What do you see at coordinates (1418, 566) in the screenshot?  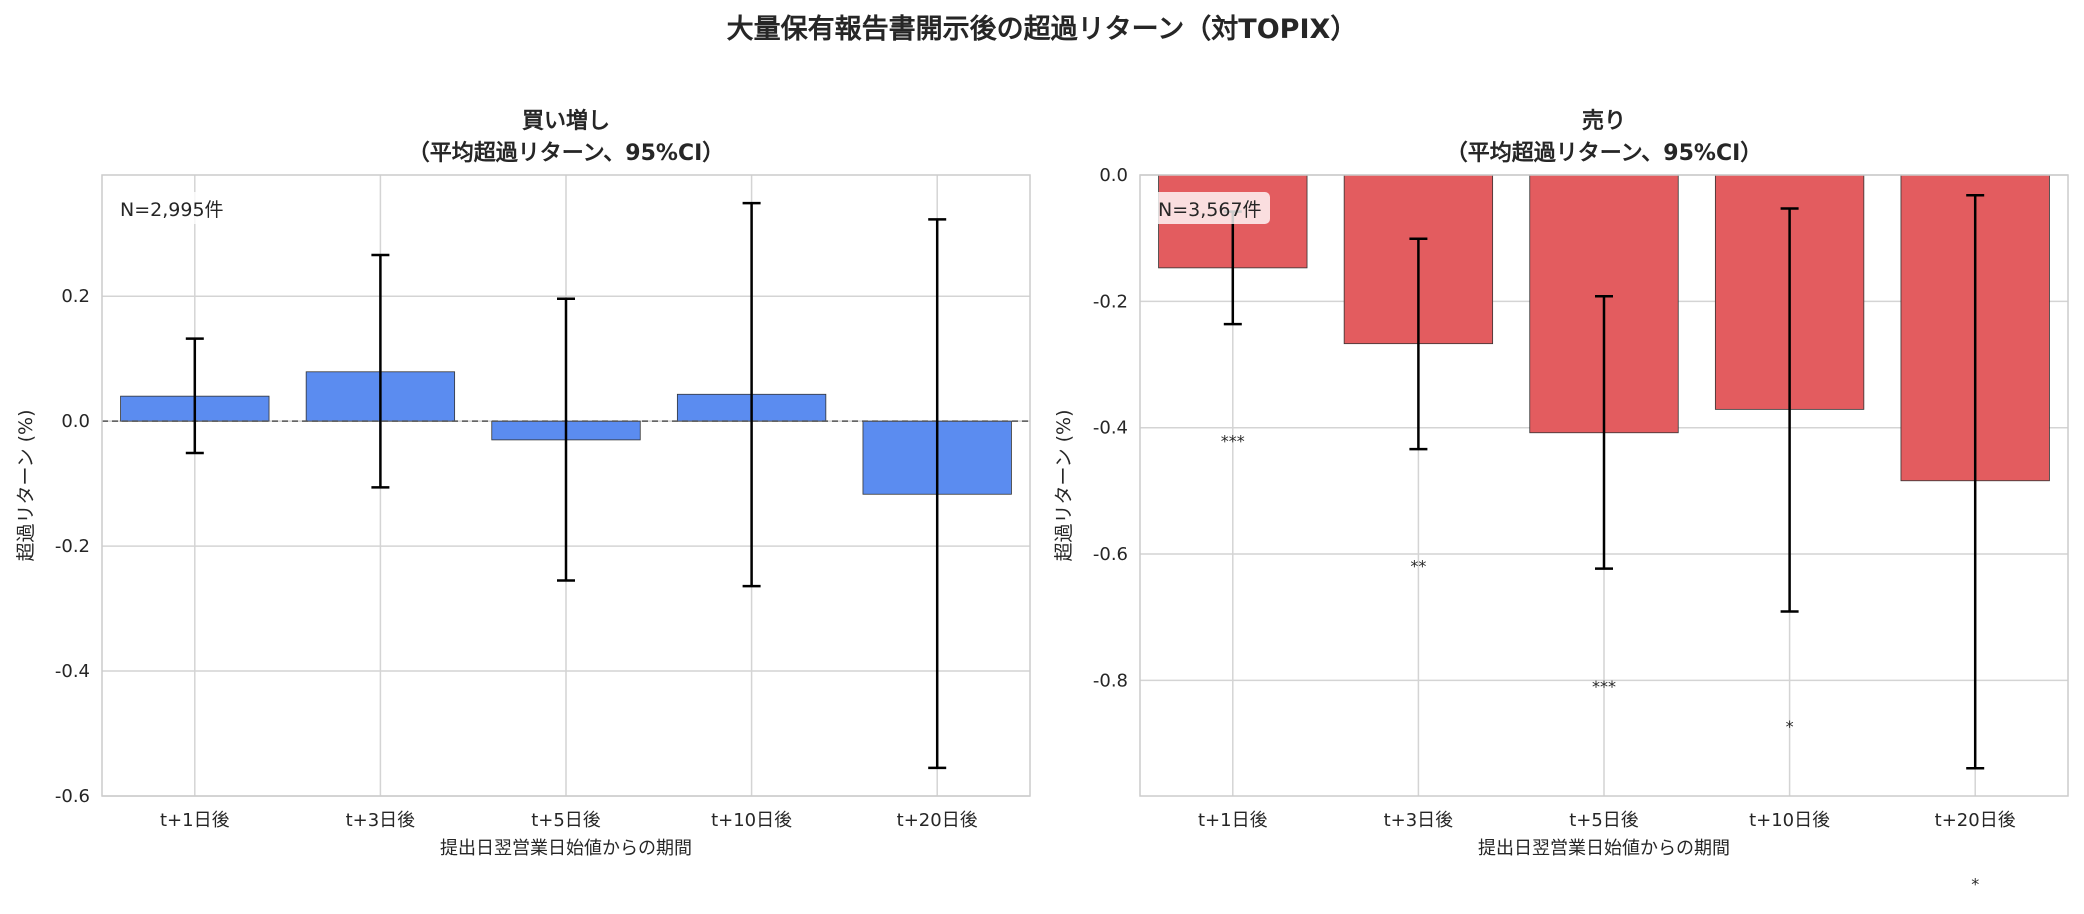 I see `significance-marker: **` at bounding box center [1418, 566].